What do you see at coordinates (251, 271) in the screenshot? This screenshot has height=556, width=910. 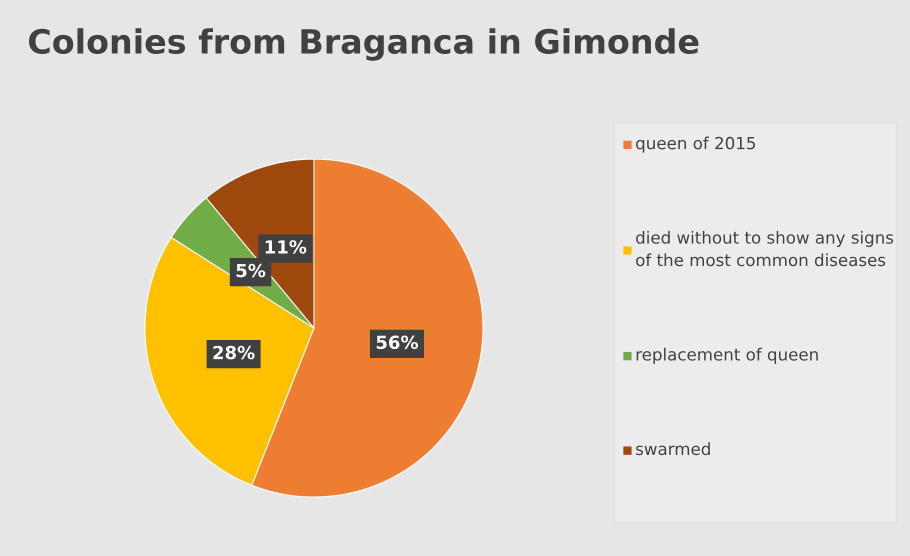 I see `data-label: 5%` at bounding box center [251, 271].